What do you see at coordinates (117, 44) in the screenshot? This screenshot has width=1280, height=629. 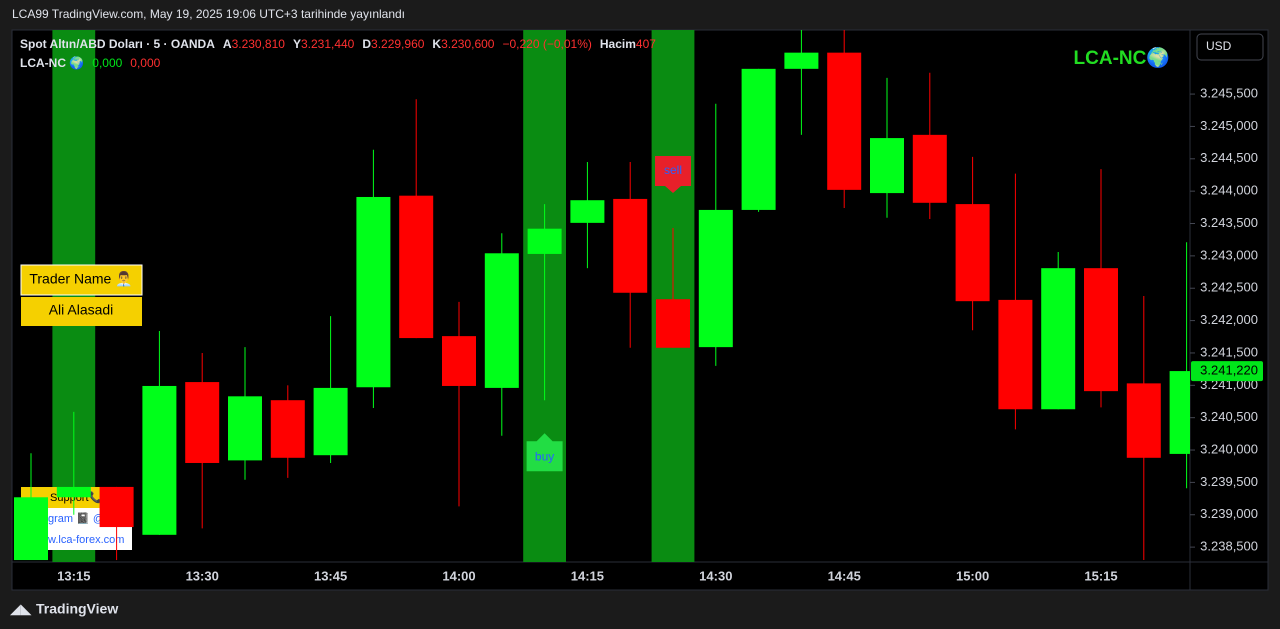 I see `legend-symbol: Spot Altın/ABD Doları · 5 · OANDA` at bounding box center [117, 44].